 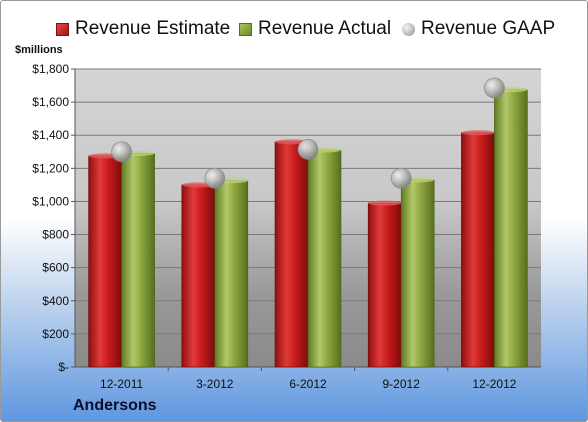 What do you see at coordinates (121, 384) in the screenshot?
I see `x-tick-label: 12-2011` at bounding box center [121, 384].